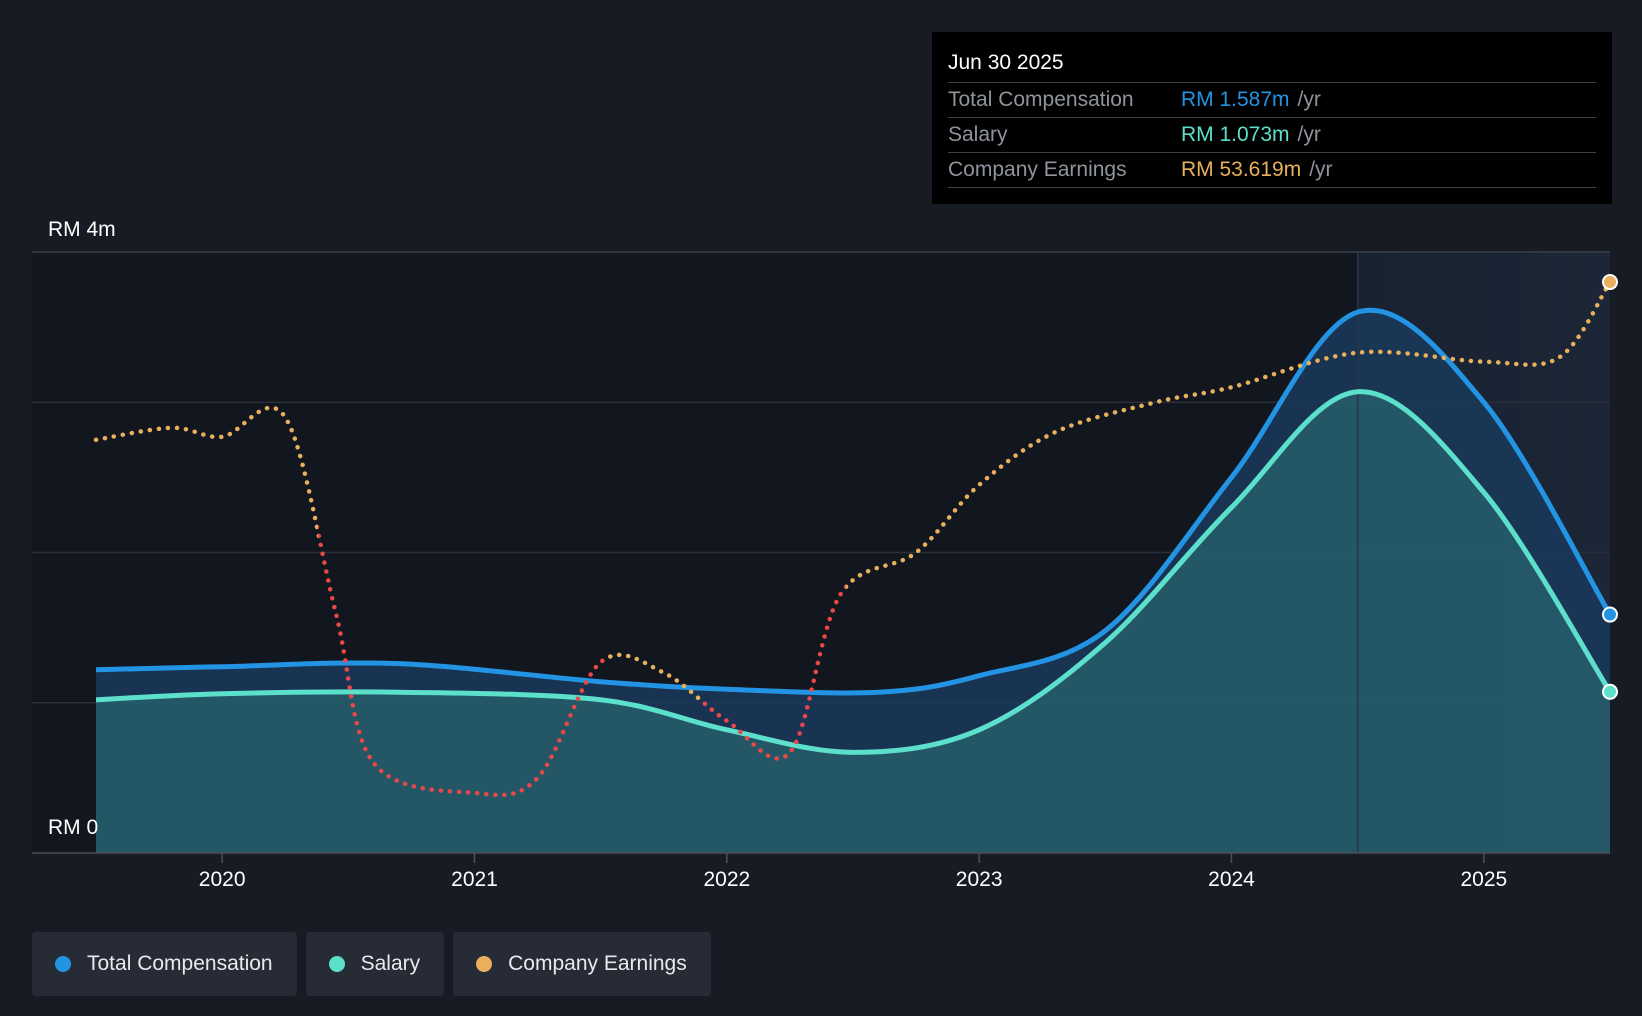 The width and height of the screenshot is (1642, 1016). Describe the element at coordinates (390, 963) in the screenshot. I see `legend-label: Salary` at that location.